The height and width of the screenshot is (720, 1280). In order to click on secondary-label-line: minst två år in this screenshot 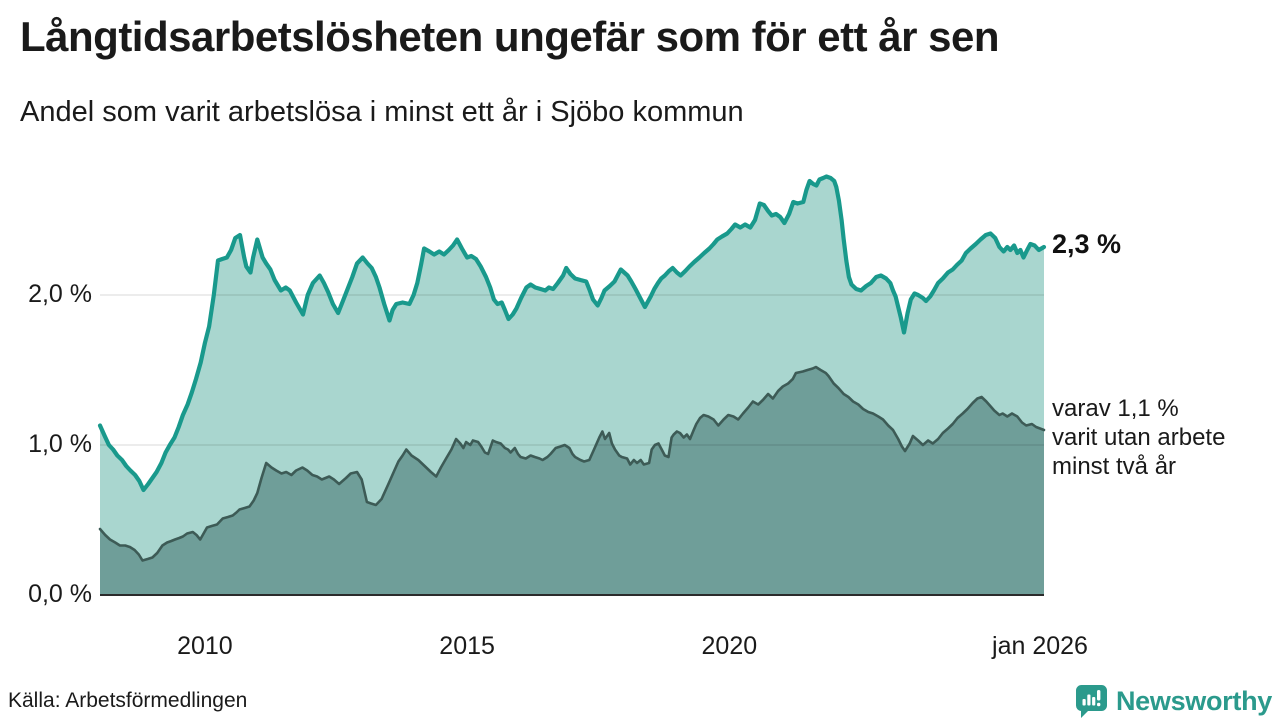, I will do `click(1114, 466)`.